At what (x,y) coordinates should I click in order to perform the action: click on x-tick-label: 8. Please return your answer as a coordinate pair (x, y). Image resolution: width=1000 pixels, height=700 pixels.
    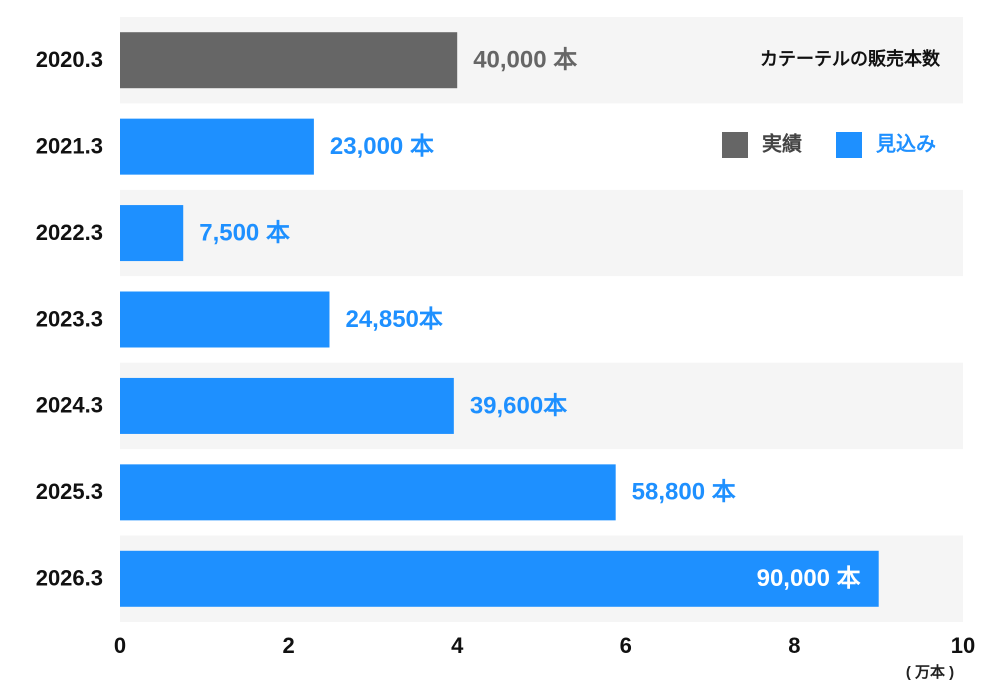
    Looking at the image, I should click on (794, 645).